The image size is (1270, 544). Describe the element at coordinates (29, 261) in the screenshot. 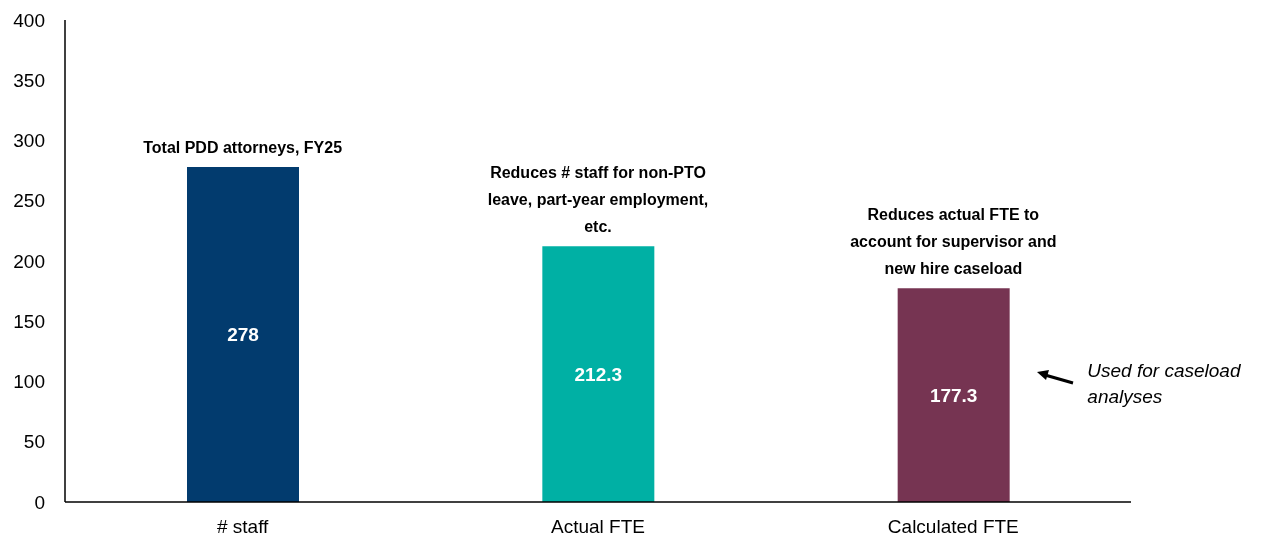

I see `y-tick-label: 200` at that location.